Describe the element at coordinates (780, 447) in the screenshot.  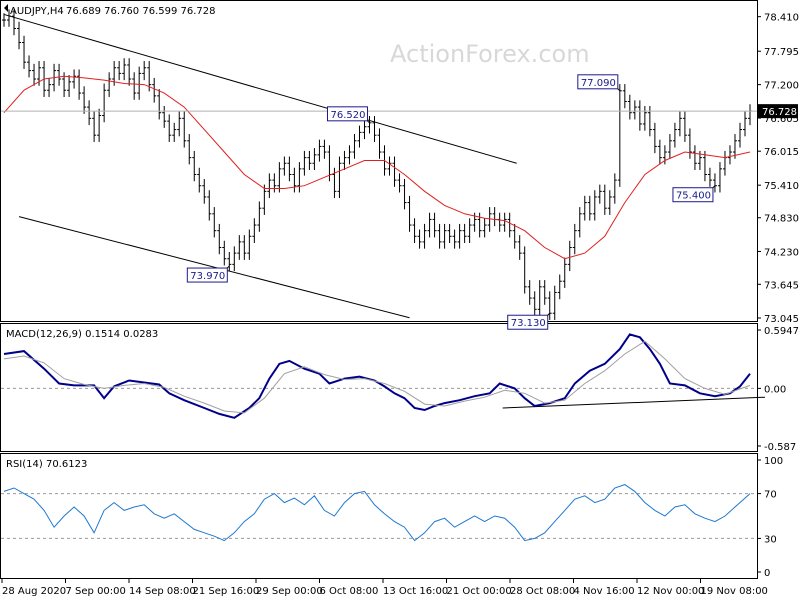
I see `y-tick-label: -0.587` at that location.